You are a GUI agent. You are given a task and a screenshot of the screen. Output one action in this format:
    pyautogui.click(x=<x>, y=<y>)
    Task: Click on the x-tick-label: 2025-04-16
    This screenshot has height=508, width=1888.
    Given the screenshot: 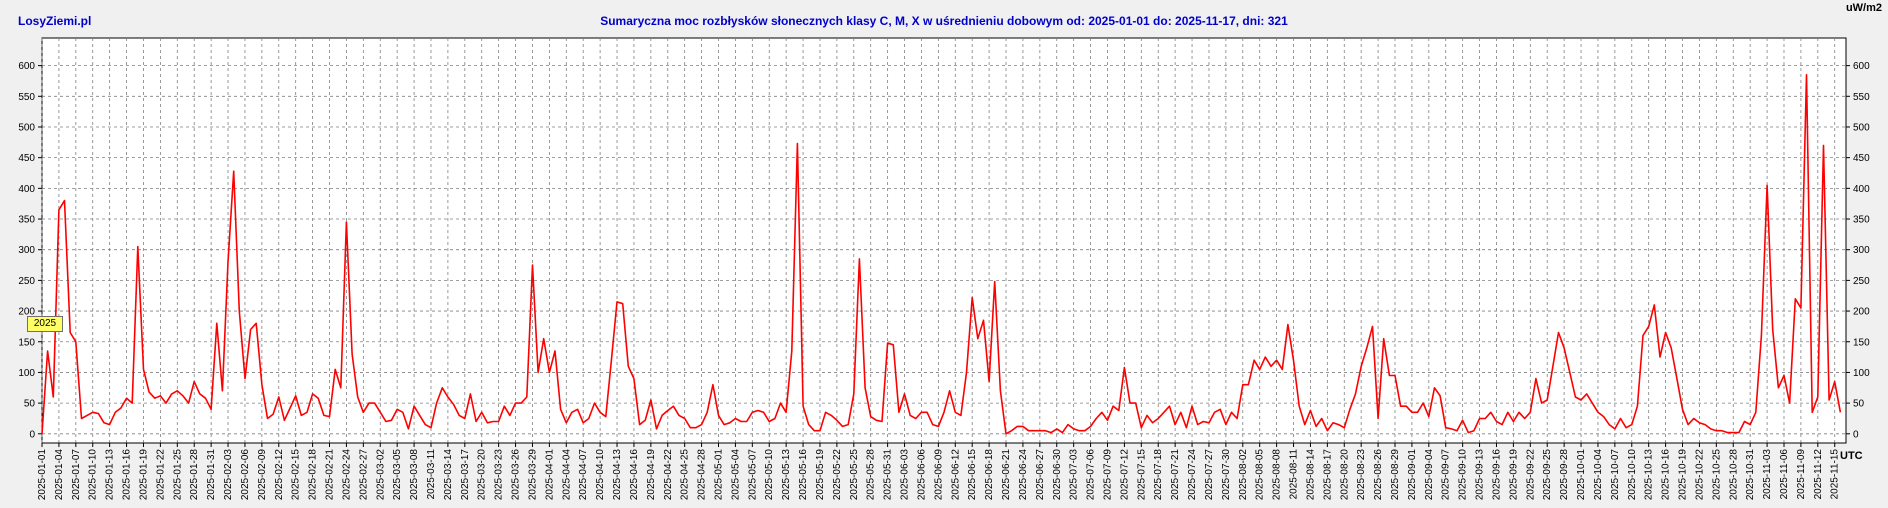 What is the action you would take?
    pyautogui.click(x=634, y=475)
    